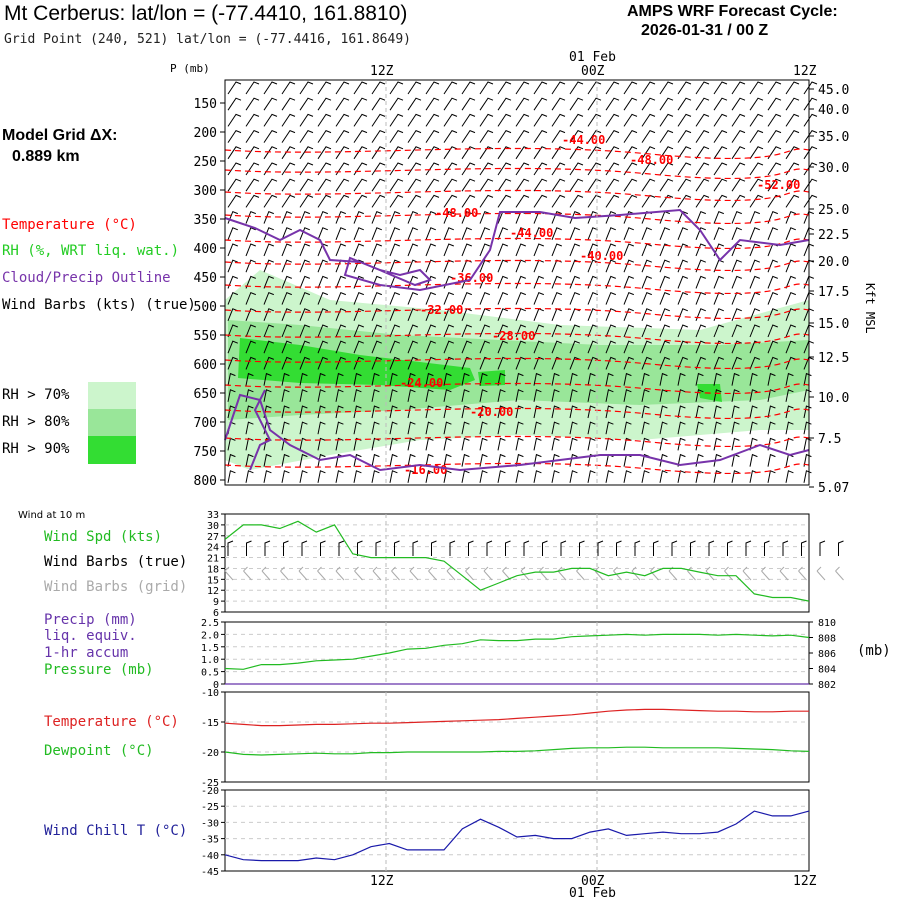 The image size is (900, 901). Describe the element at coordinates (205, 191) in the screenshot. I see `pressure-tick-label: 300` at that location.